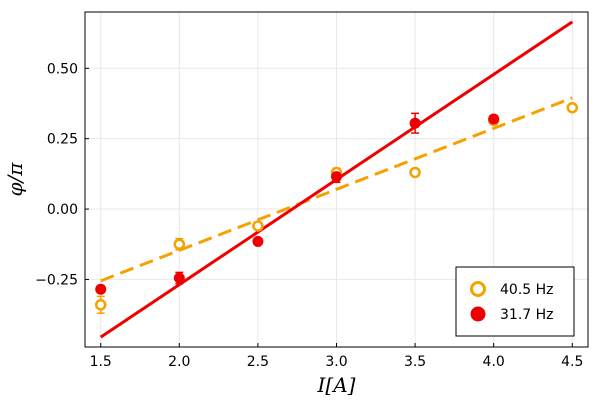 The height and width of the screenshot is (400, 600). Describe the element at coordinates (258, 362) in the screenshot. I see `x-tick-label: 2.5` at that location.